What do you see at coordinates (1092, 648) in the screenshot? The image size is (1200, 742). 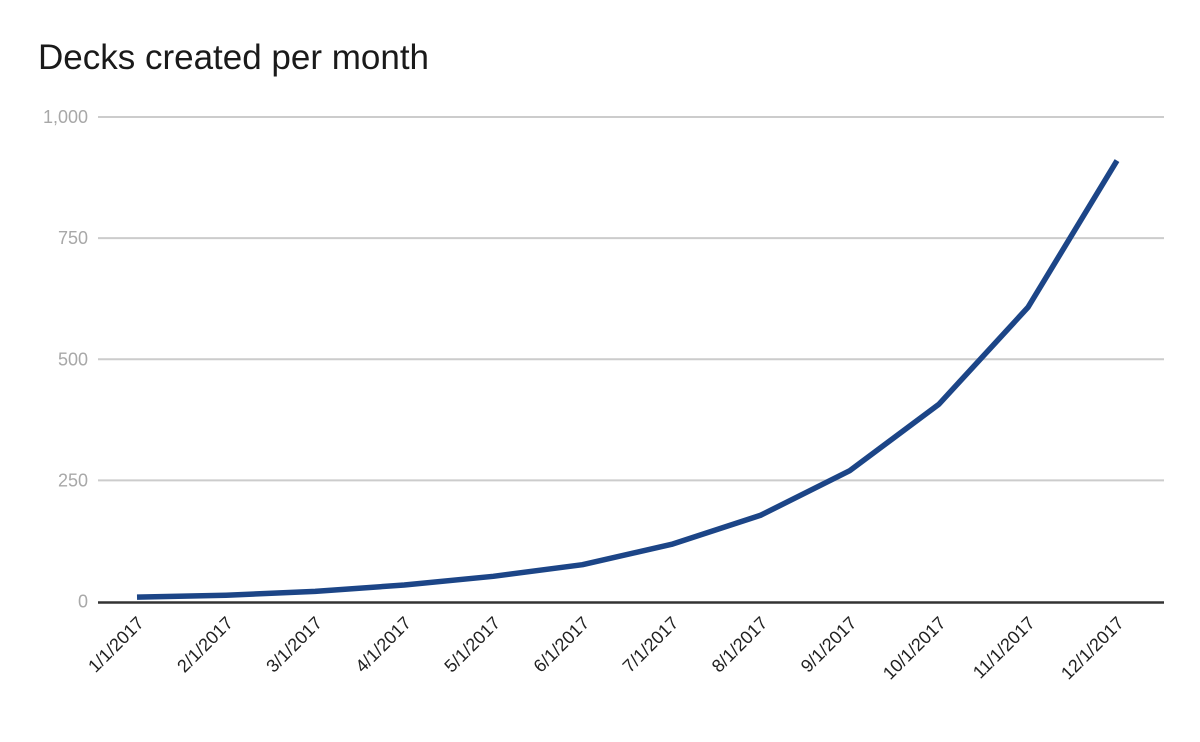 I see `x-axis-tick-label: 12/1/2017` at bounding box center [1092, 648].